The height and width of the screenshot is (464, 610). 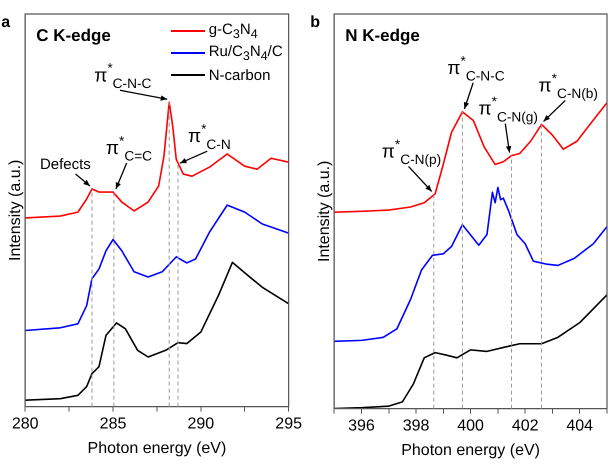 I want to click on annotation: Defects, so click(x=65, y=164).